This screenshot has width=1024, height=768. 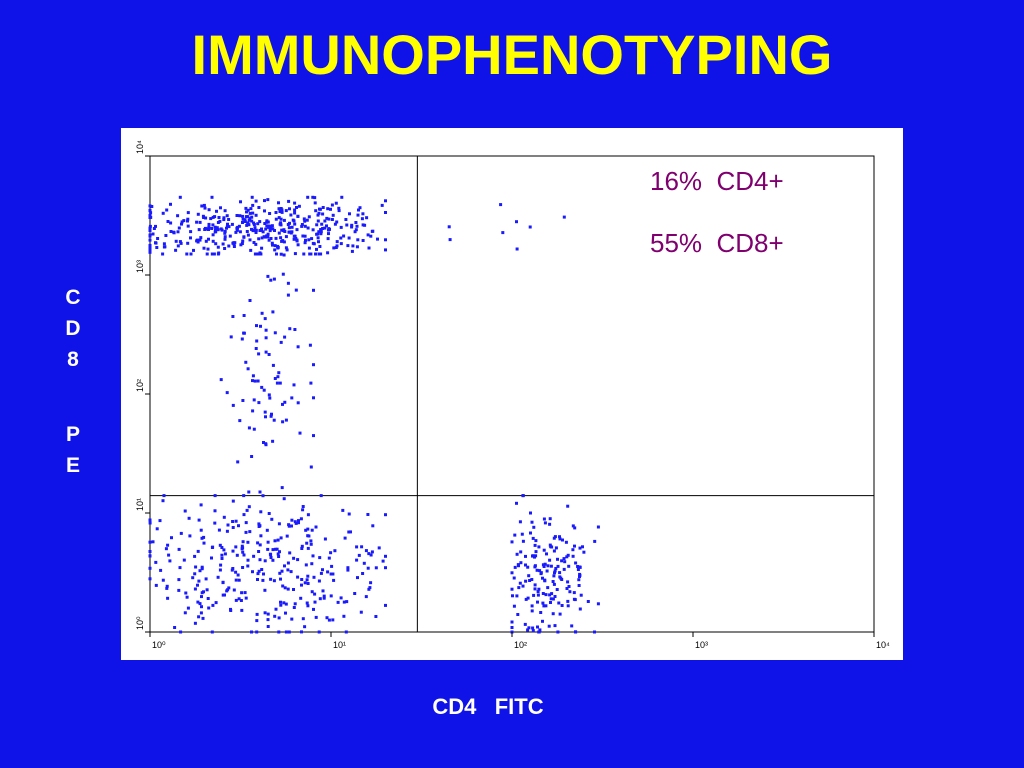 What do you see at coordinates (488, 706) in the screenshot?
I see `x-axis-label: CD4 FITC` at bounding box center [488, 706].